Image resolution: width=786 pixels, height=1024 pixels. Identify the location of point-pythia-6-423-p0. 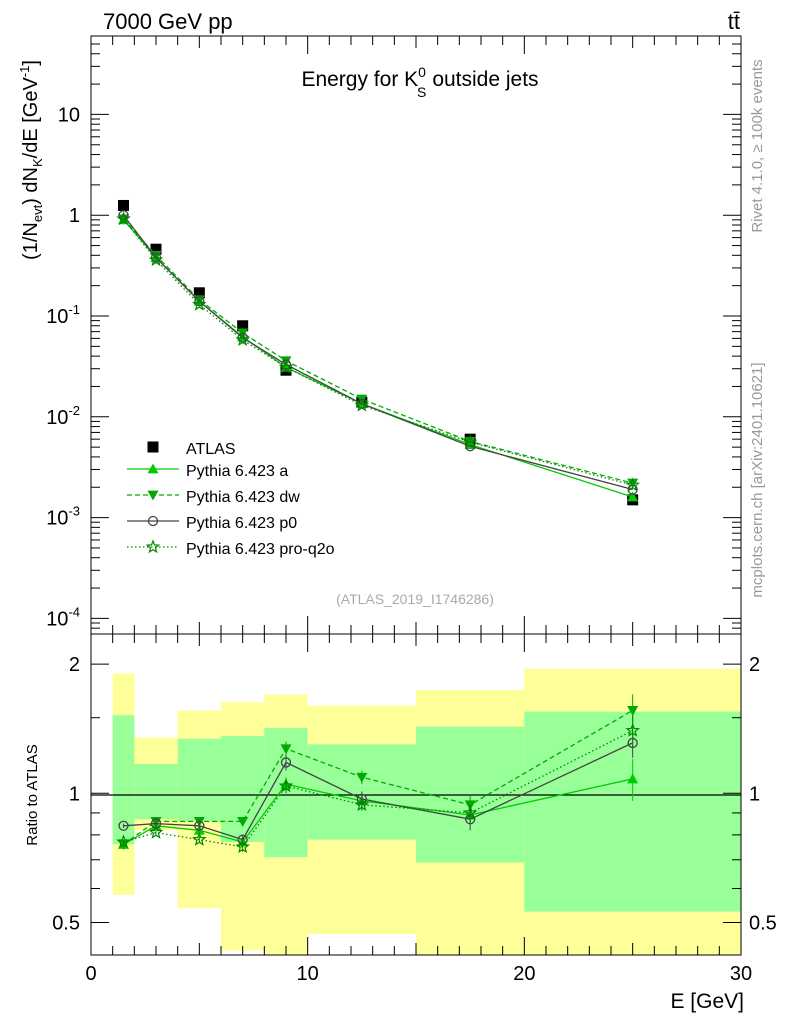
(199, 301).